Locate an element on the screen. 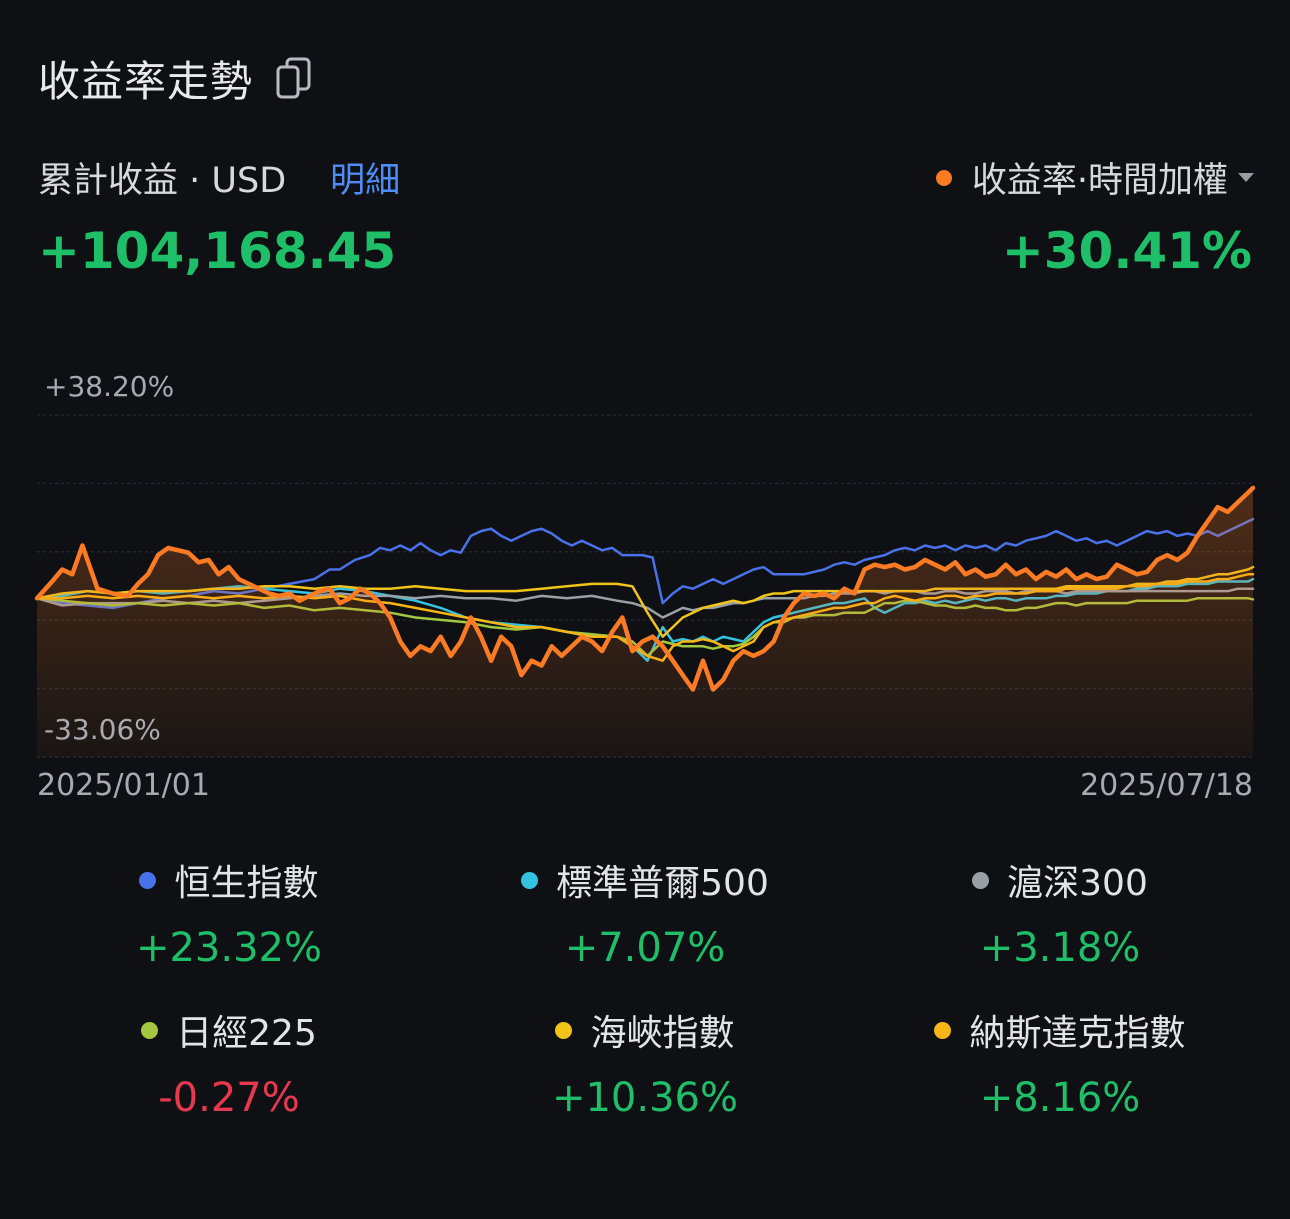  legend-item-nasdaq: 納斯達克指數 +8.16% is located at coordinates (1060, 1065).